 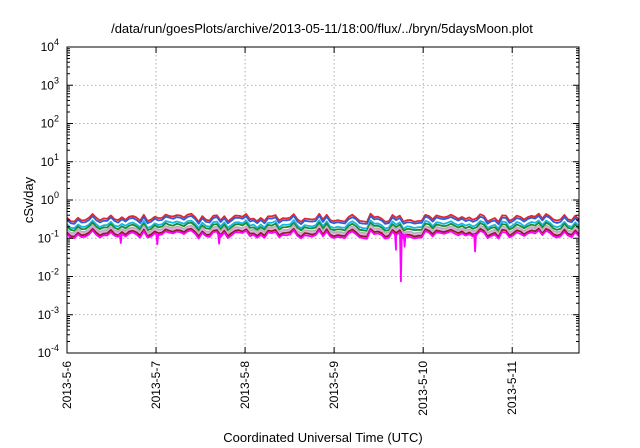 I want to click on y-tick-exponent: -3, so click(x=55, y=310).